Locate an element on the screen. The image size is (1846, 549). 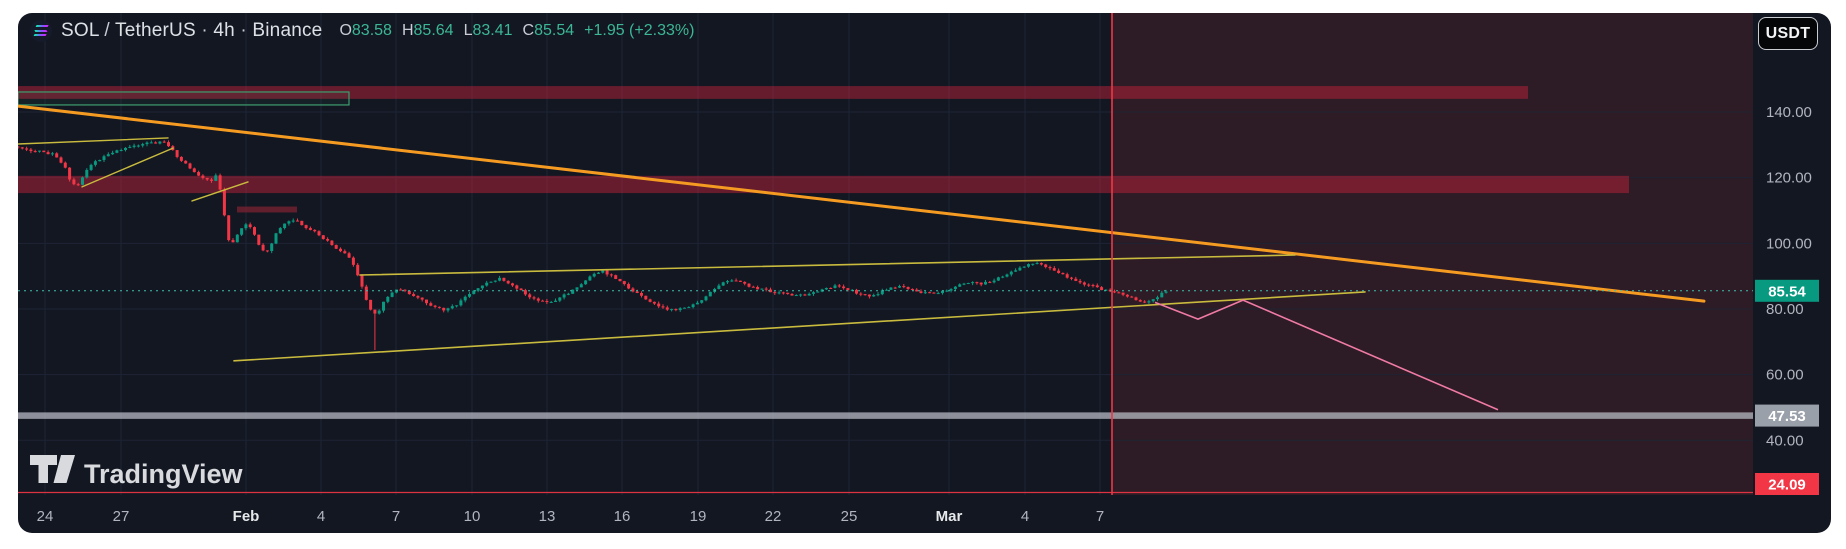
price-badge-value: 85.54 is located at coordinates (1787, 291).